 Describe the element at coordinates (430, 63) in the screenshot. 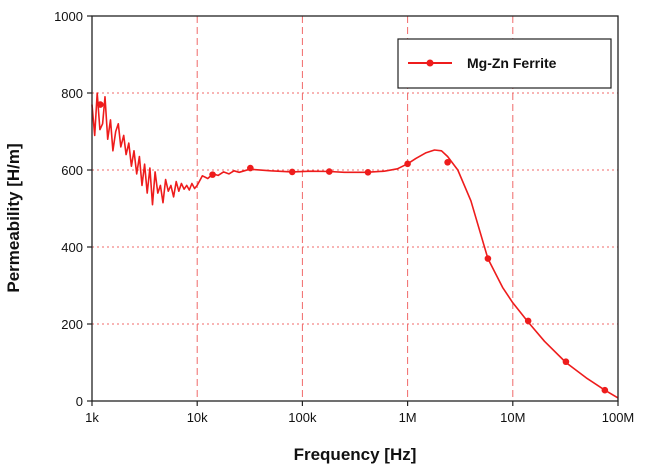

I see `legend-marker` at that location.